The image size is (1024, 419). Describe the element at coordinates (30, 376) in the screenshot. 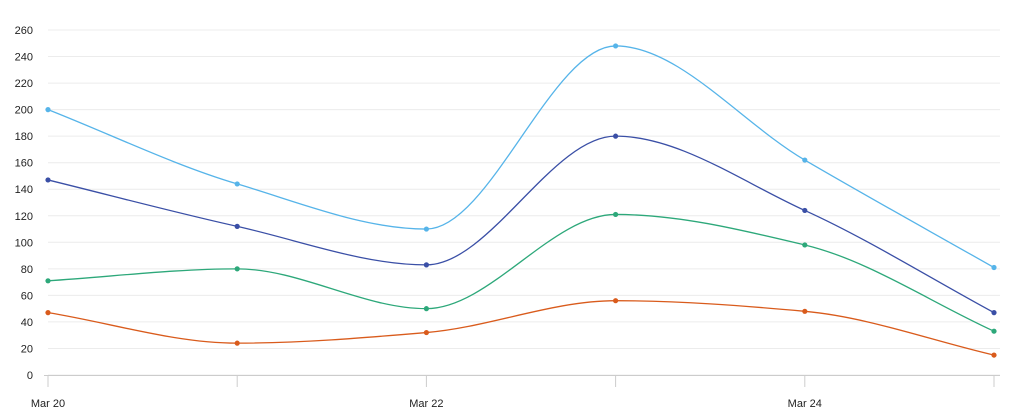

I see `y-tick-label: 0` at that location.